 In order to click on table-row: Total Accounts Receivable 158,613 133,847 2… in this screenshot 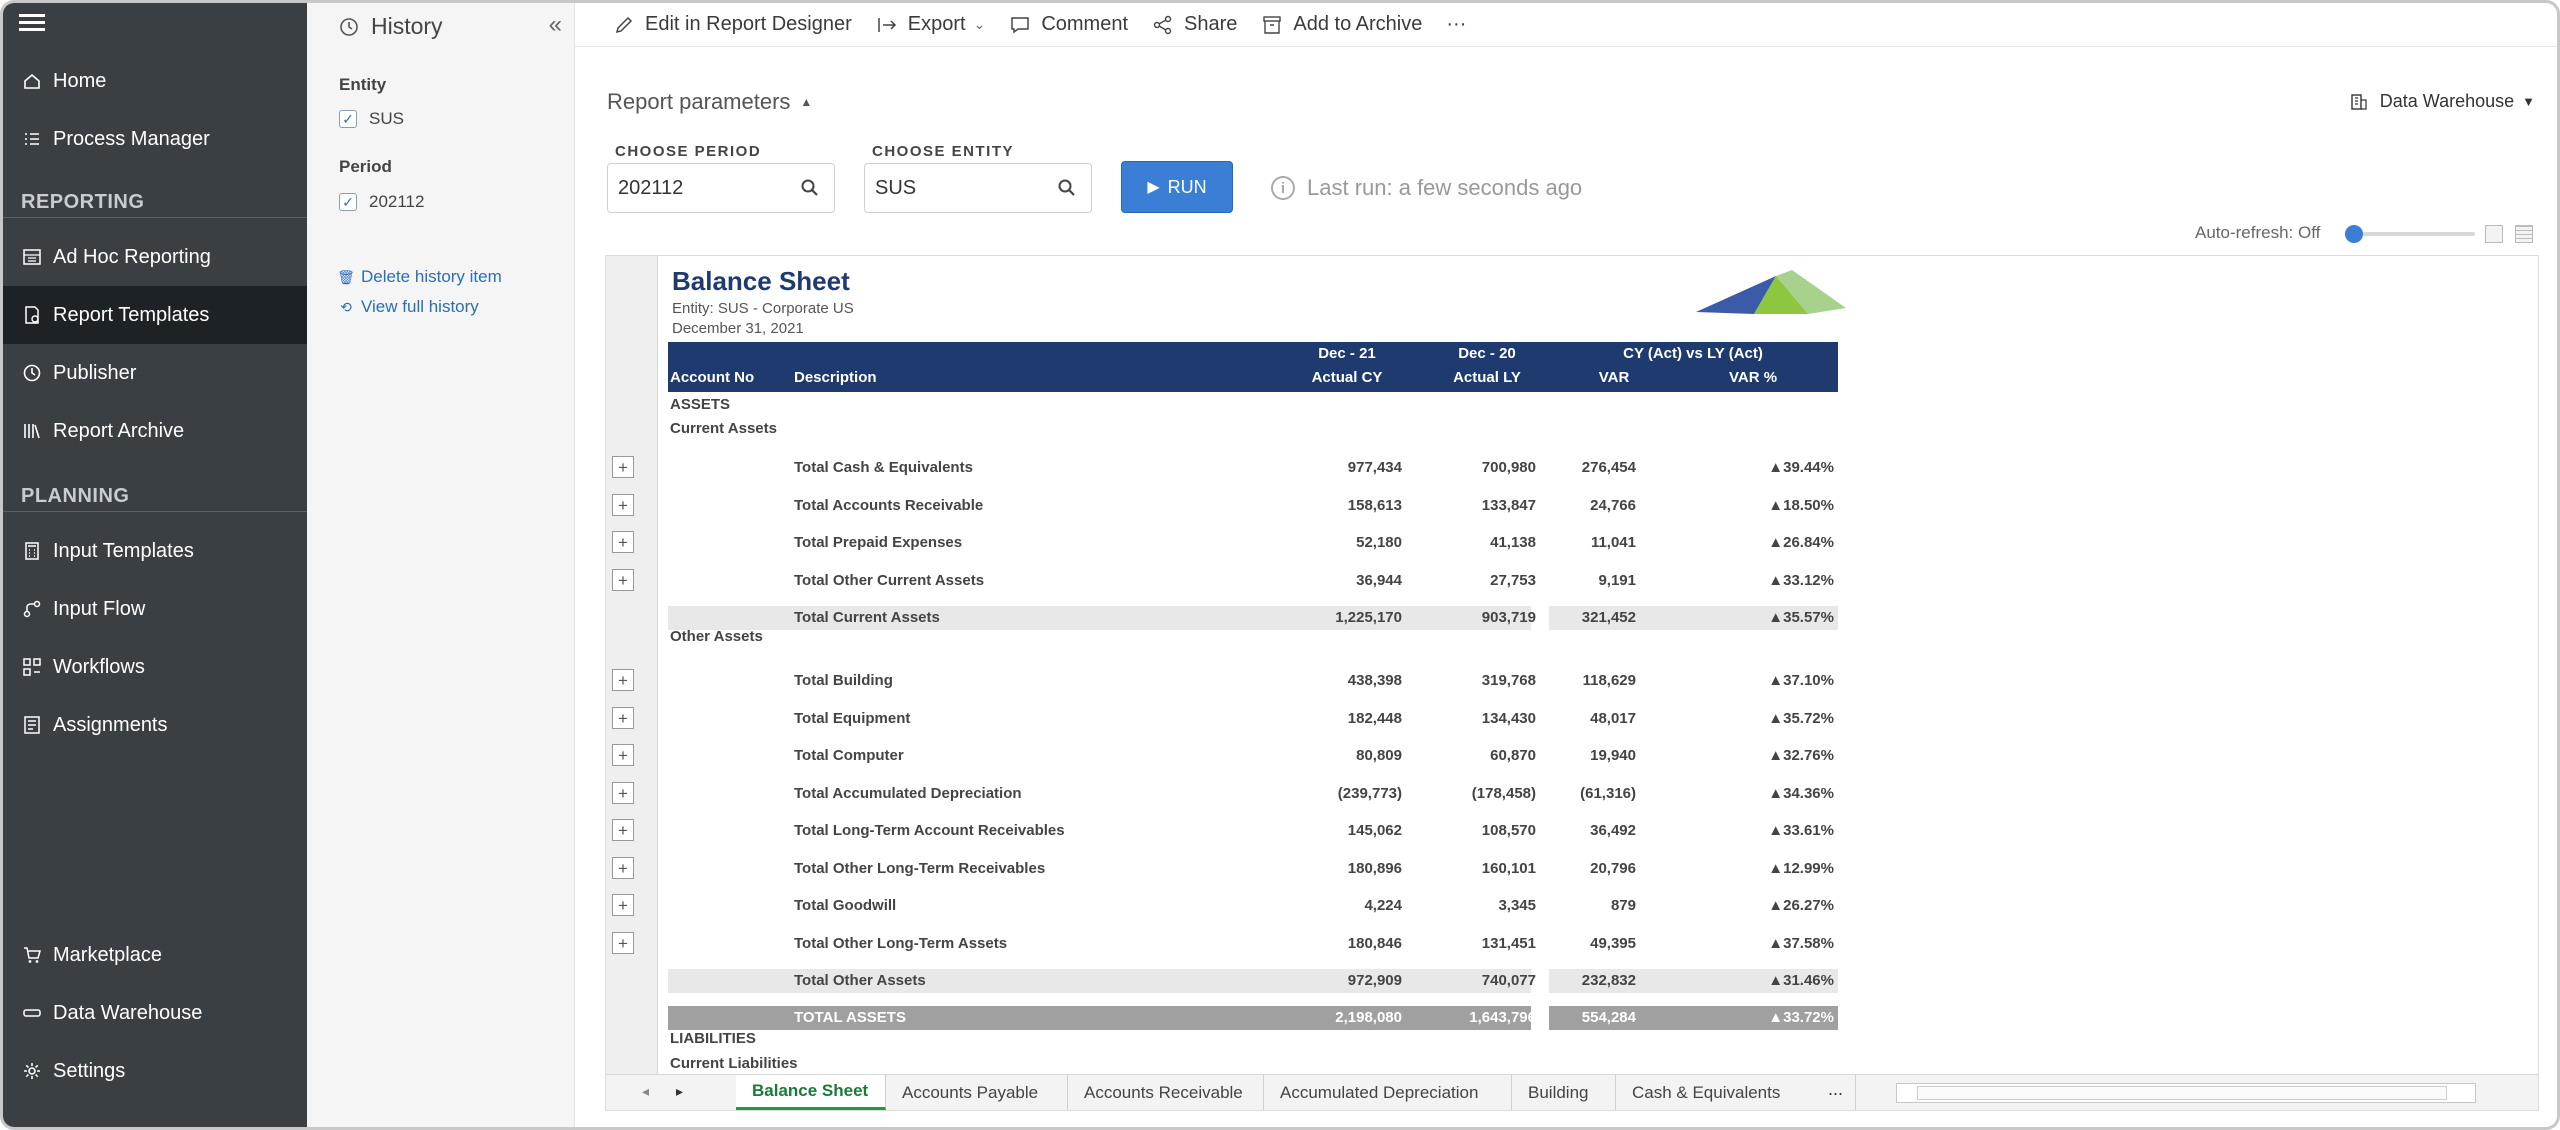, I will do `click(1253, 506)`.